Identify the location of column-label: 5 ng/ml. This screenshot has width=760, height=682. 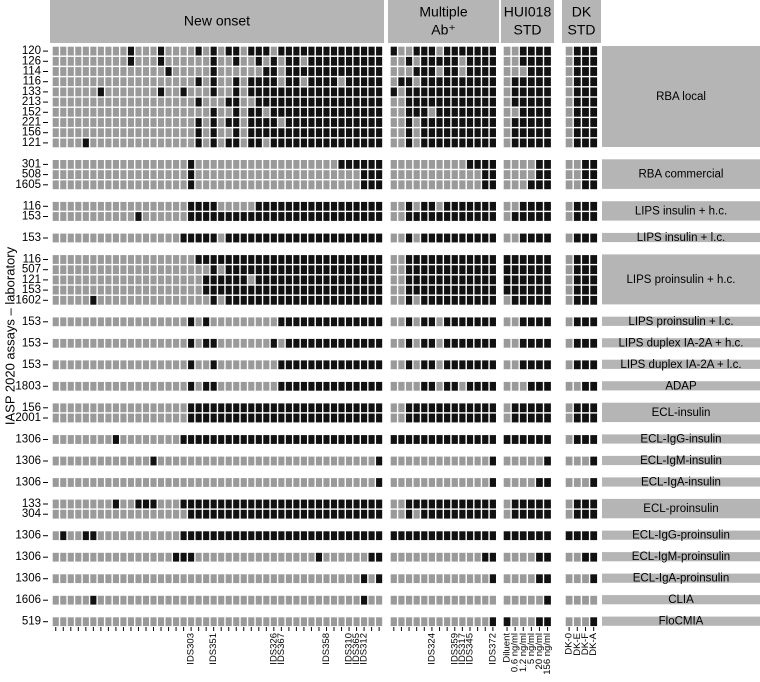
(531, 648).